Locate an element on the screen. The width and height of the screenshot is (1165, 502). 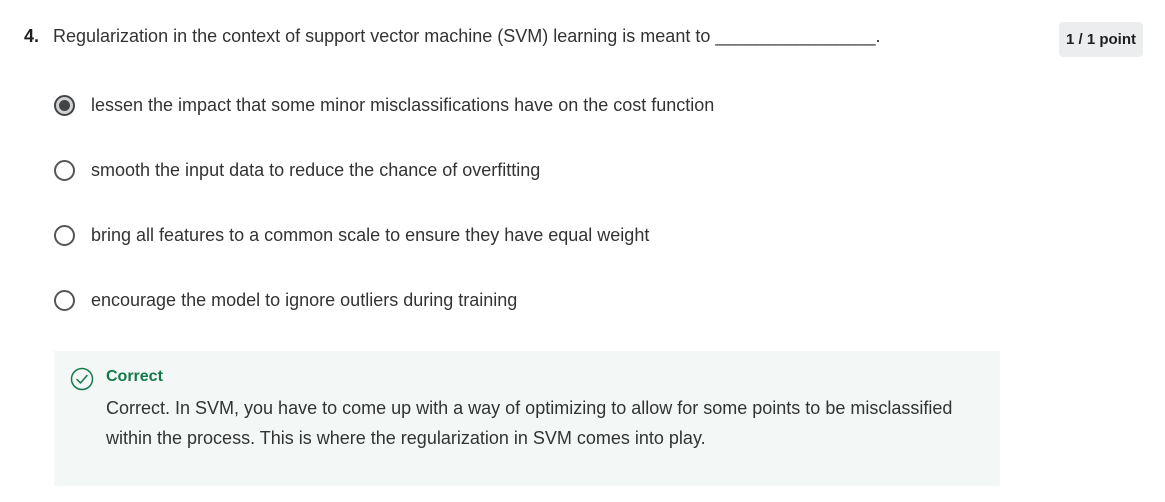
feedback-status: Correct is located at coordinates (134, 376).